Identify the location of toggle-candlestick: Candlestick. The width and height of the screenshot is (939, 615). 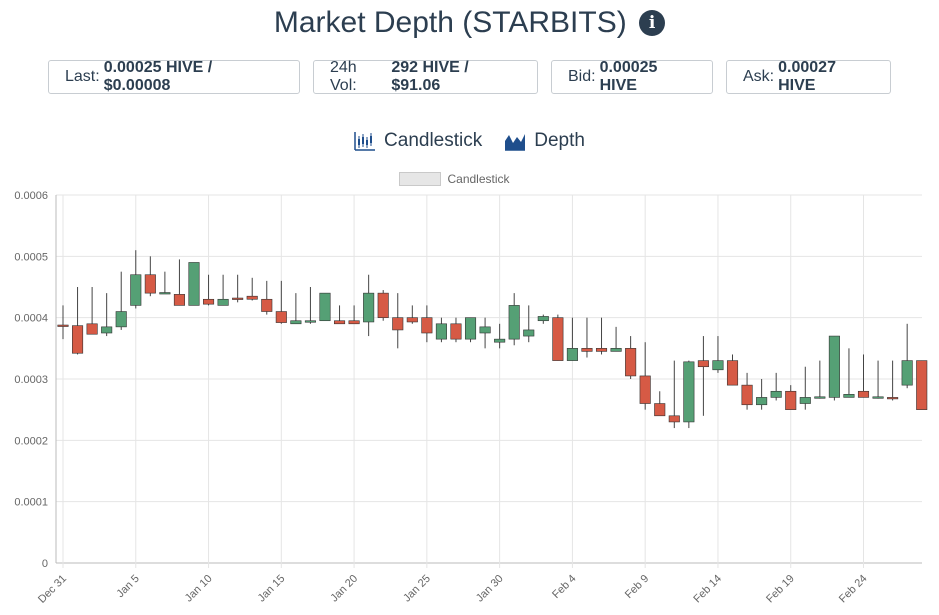
(418, 141).